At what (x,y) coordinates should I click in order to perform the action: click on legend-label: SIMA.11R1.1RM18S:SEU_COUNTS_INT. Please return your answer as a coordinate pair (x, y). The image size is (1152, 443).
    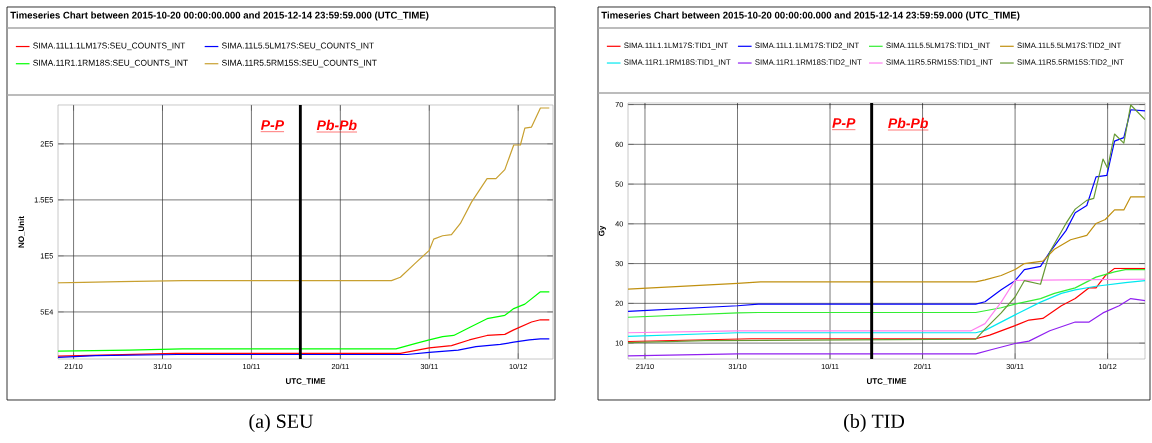
    Looking at the image, I should click on (110, 63).